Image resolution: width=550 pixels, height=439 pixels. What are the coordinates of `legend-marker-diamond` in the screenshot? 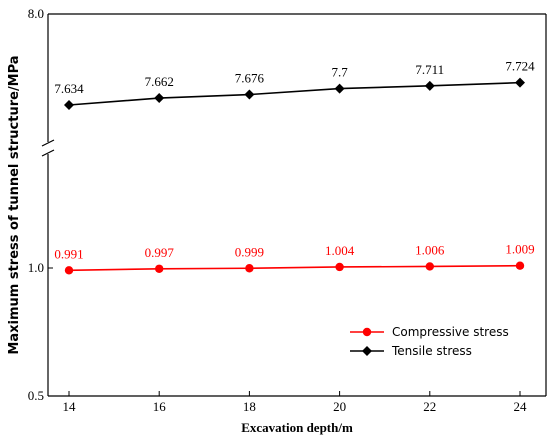 It's located at (367, 351).